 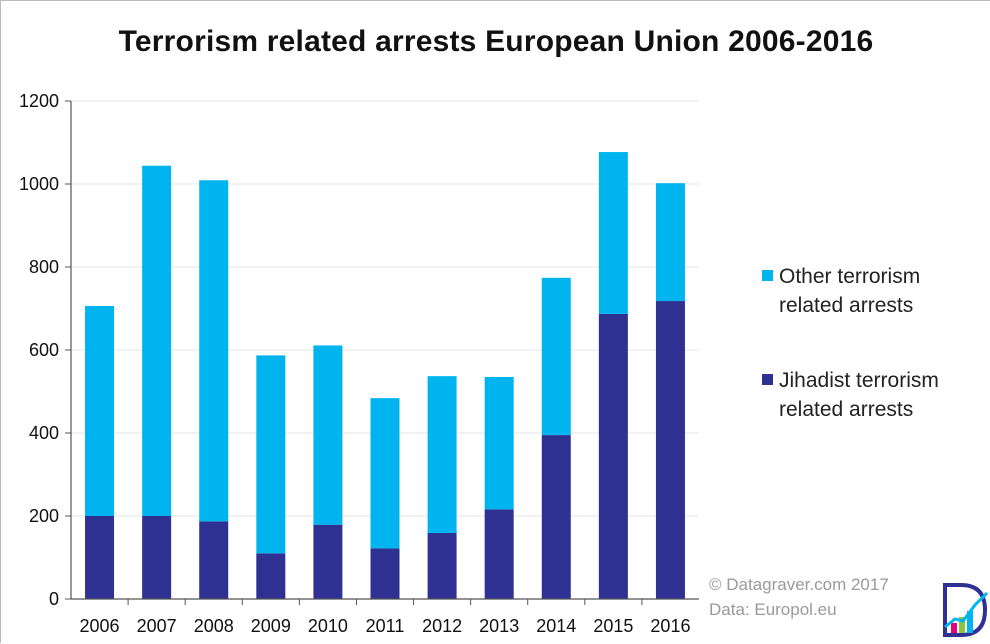 I want to click on y-tick-label: 1000, so click(x=39, y=184).